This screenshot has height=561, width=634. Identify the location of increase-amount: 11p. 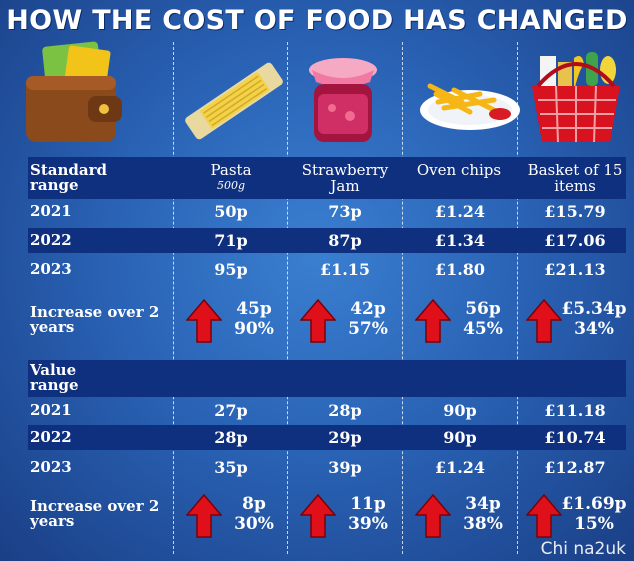
(368, 504).